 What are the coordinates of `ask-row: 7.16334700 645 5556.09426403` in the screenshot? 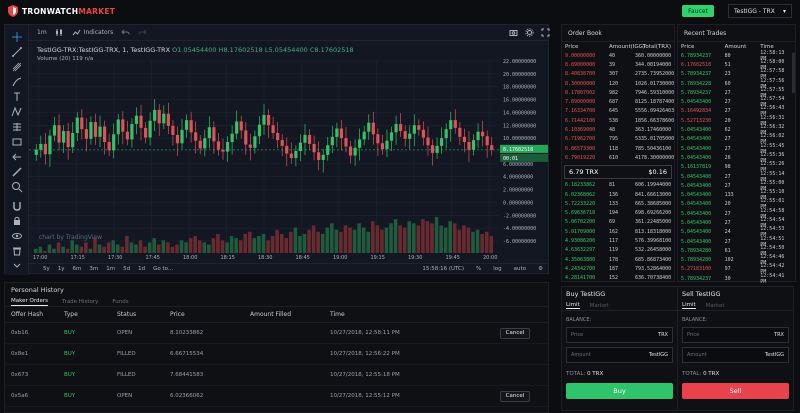 It's located at (618, 111).